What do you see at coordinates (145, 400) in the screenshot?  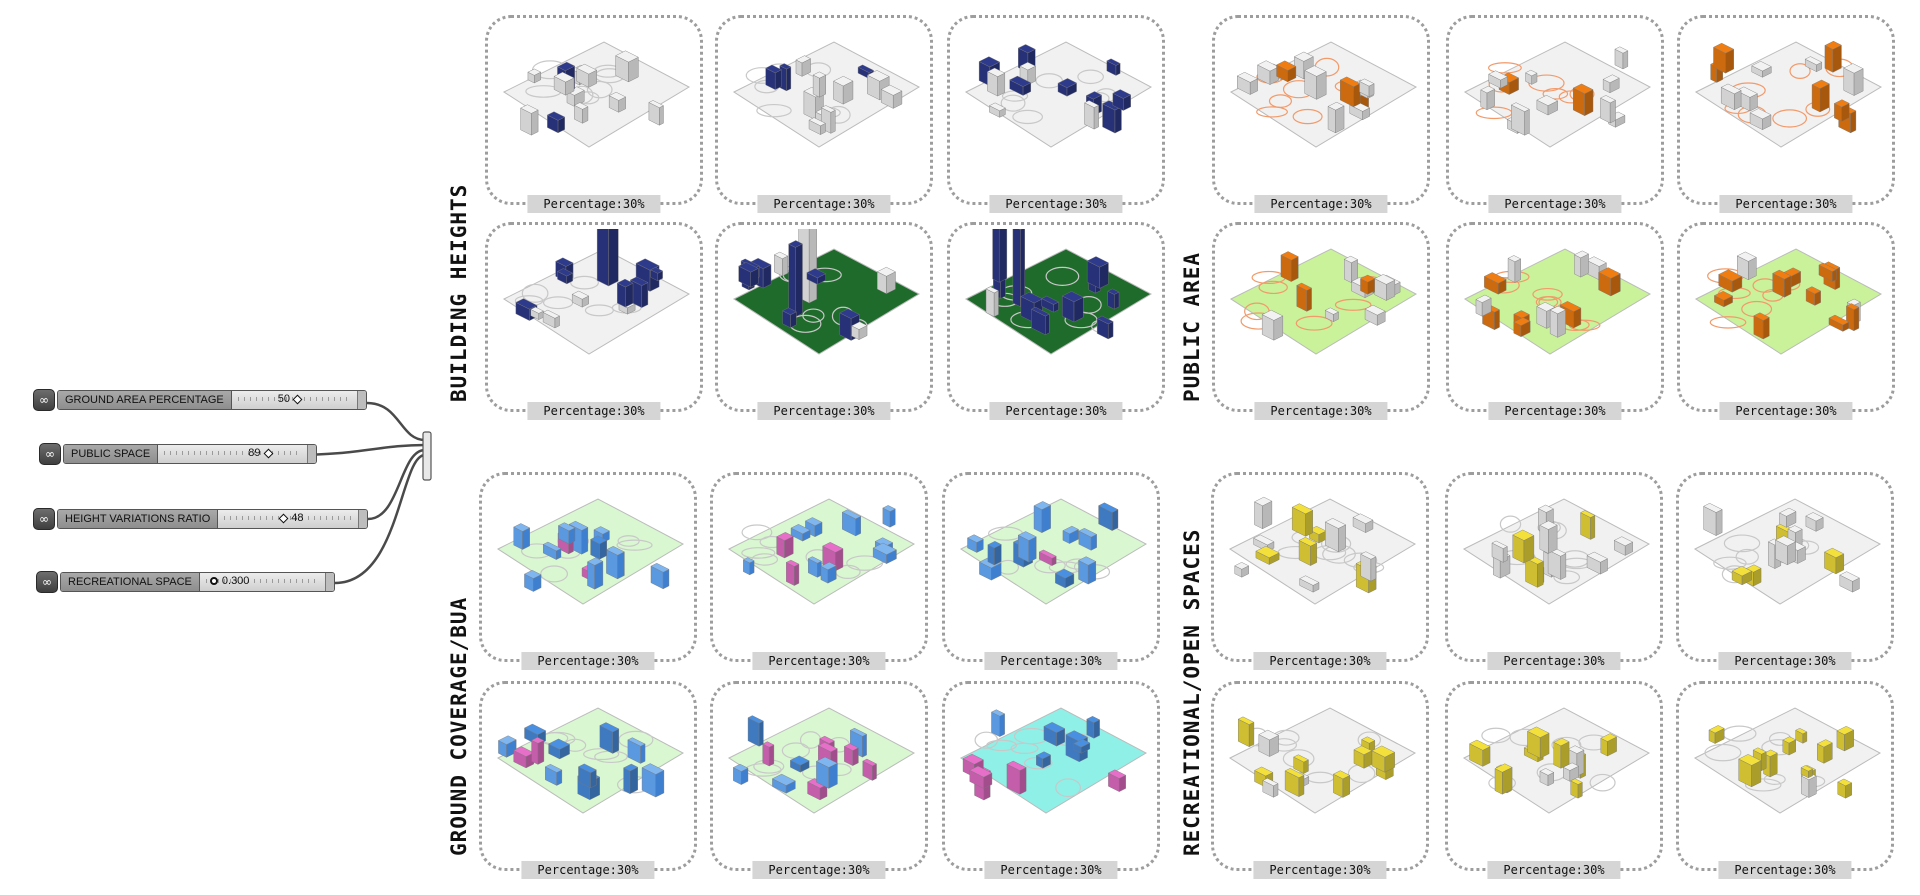 I see `slider-label: GROUND AREA PERCENTAGE` at bounding box center [145, 400].